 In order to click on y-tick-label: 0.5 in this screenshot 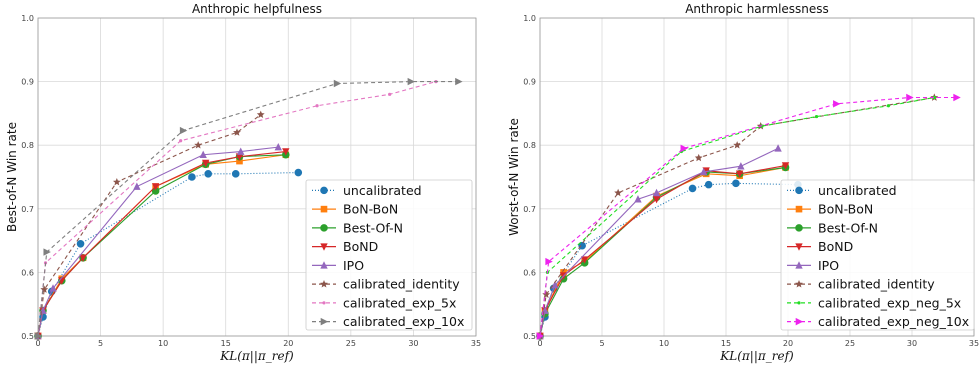, I will do `click(529, 336)`.